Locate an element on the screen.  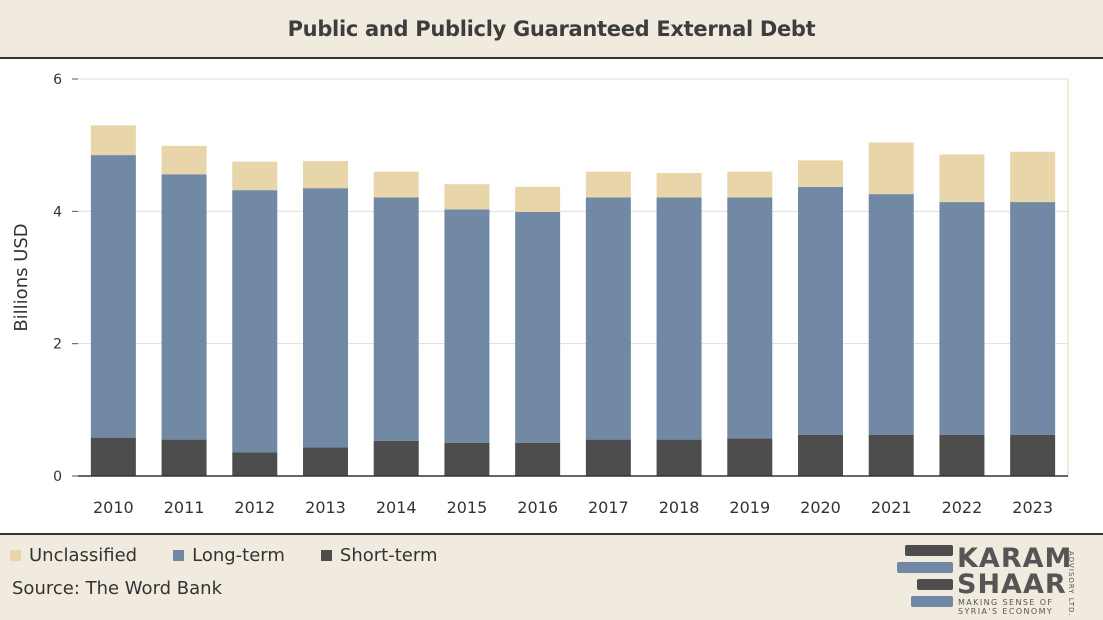
bar-unclassified-2020 is located at coordinates (820, 173).